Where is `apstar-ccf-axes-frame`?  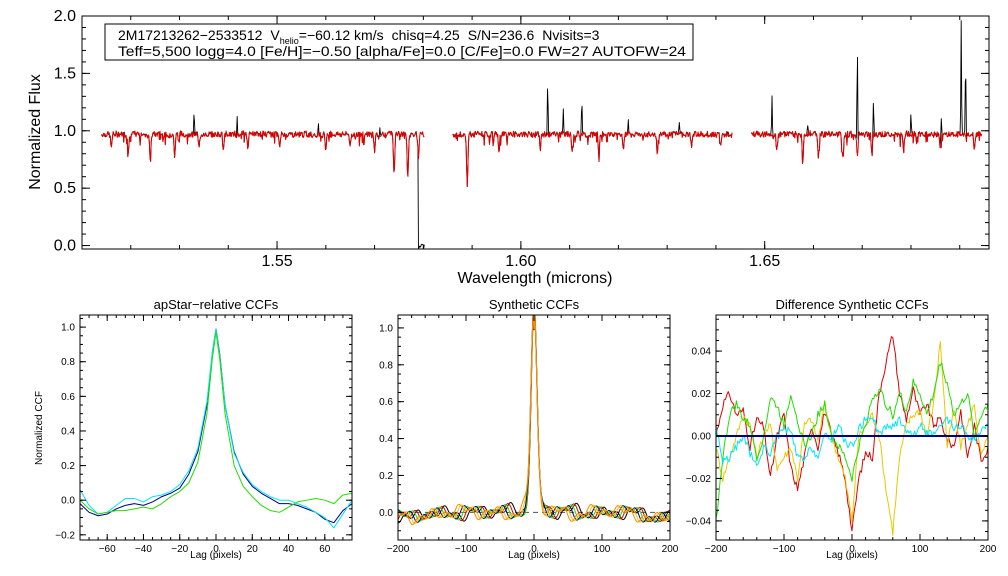 apstar-ccf-axes-frame is located at coordinates (216, 427).